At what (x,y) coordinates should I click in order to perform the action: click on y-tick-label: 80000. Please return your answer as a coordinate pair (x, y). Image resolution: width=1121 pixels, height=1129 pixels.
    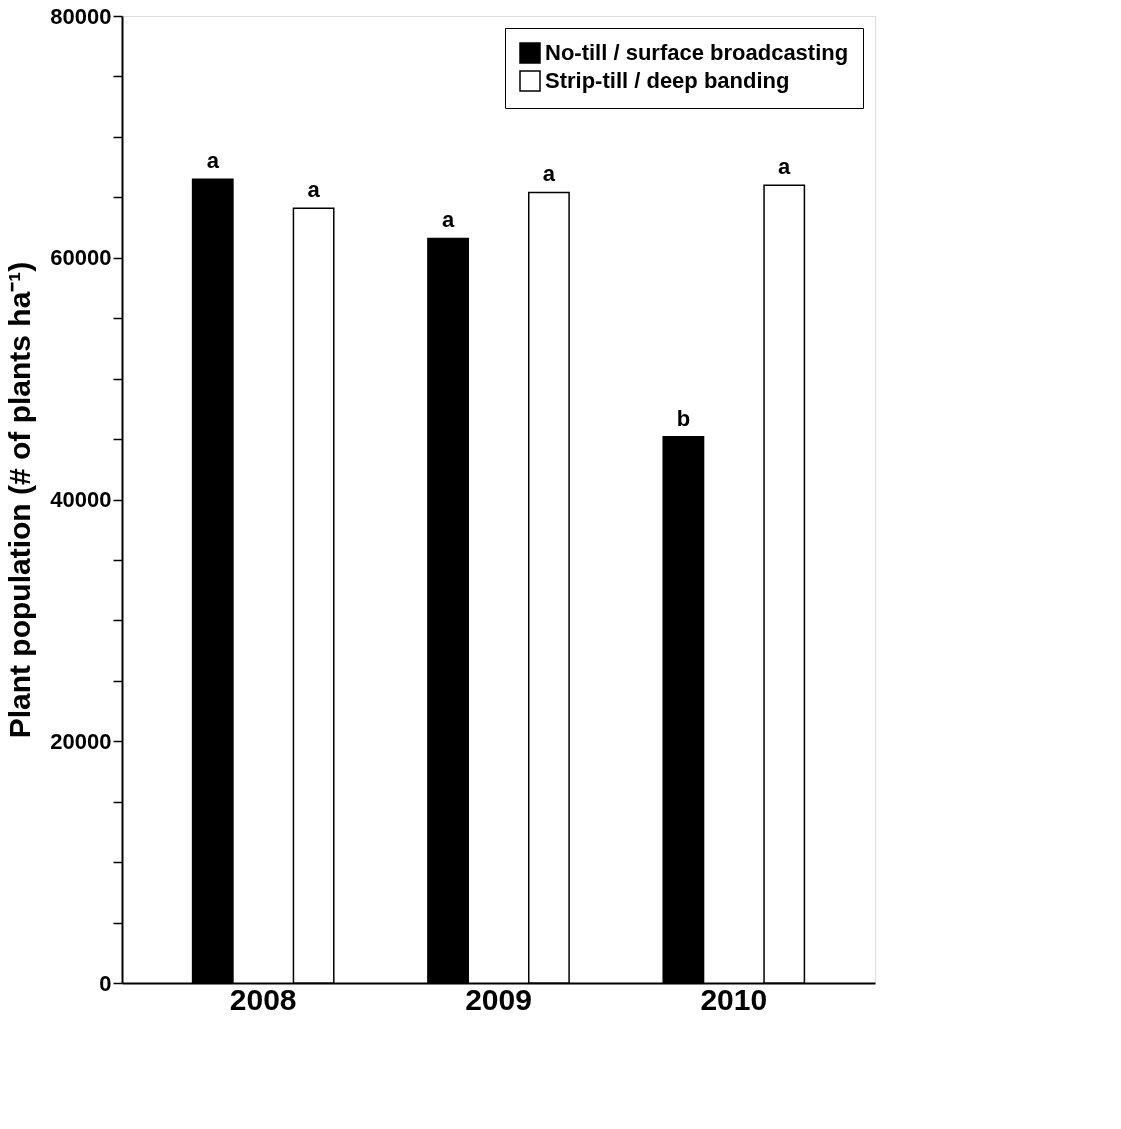
    Looking at the image, I should click on (81, 16).